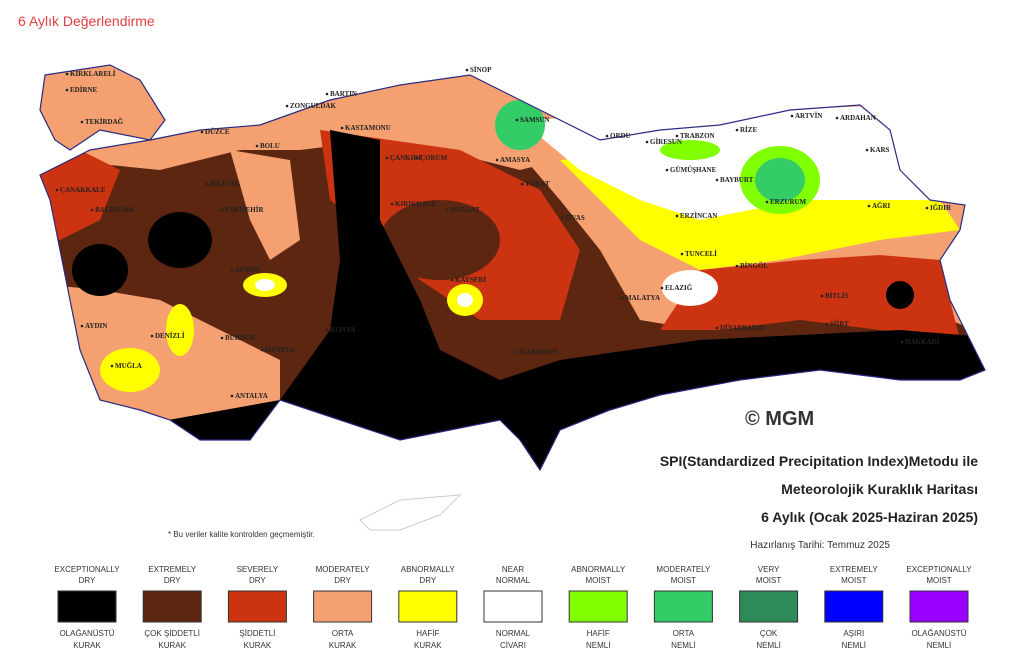  What do you see at coordinates (251, 396) in the screenshot?
I see `city-label: ANTALYA` at bounding box center [251, 396].